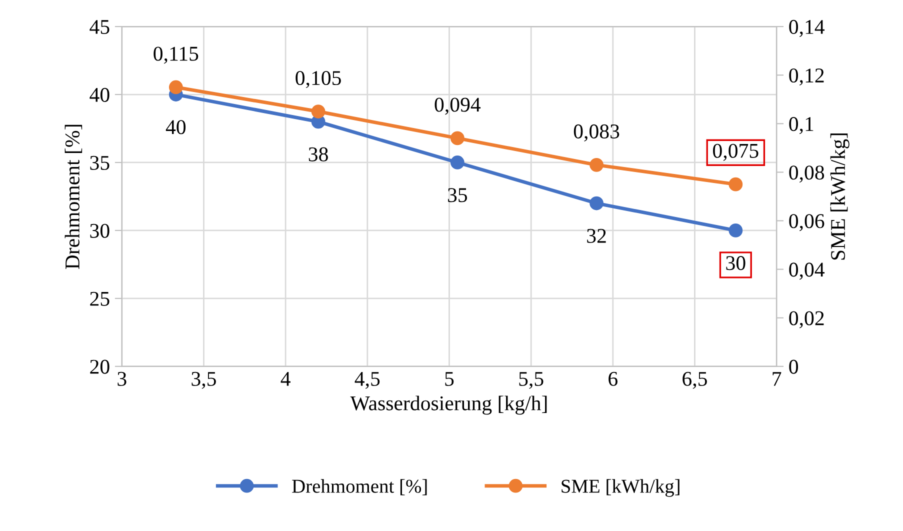 The width and height of the screenshot is (903, 531). What do you see at coordinates (596, 235) in the screenshot?
I see `data-label: 32` at bounding box center [596, 235].